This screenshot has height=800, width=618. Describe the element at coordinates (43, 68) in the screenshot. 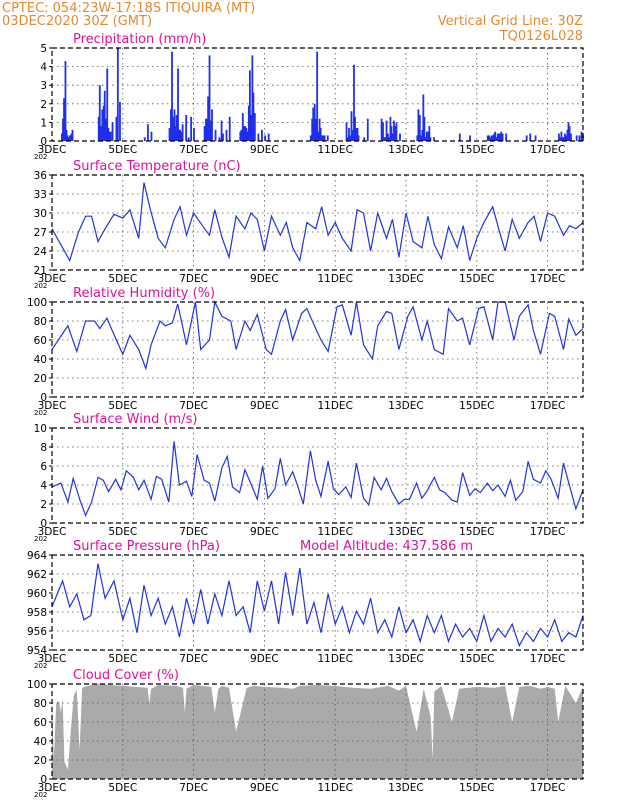

I see `precip-ytick-label: 4` at that location.